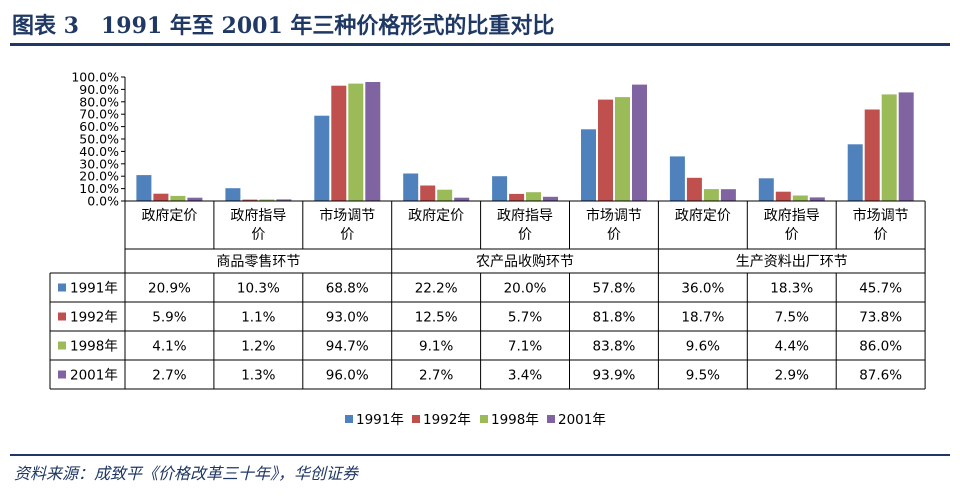 Image resolution: width=960 pixels, height=499 pixels. What do you see at coordinates (436, 289) in the screenshot?
I see `table-cell-value: 22.2%` at bounding box center [436, 289].